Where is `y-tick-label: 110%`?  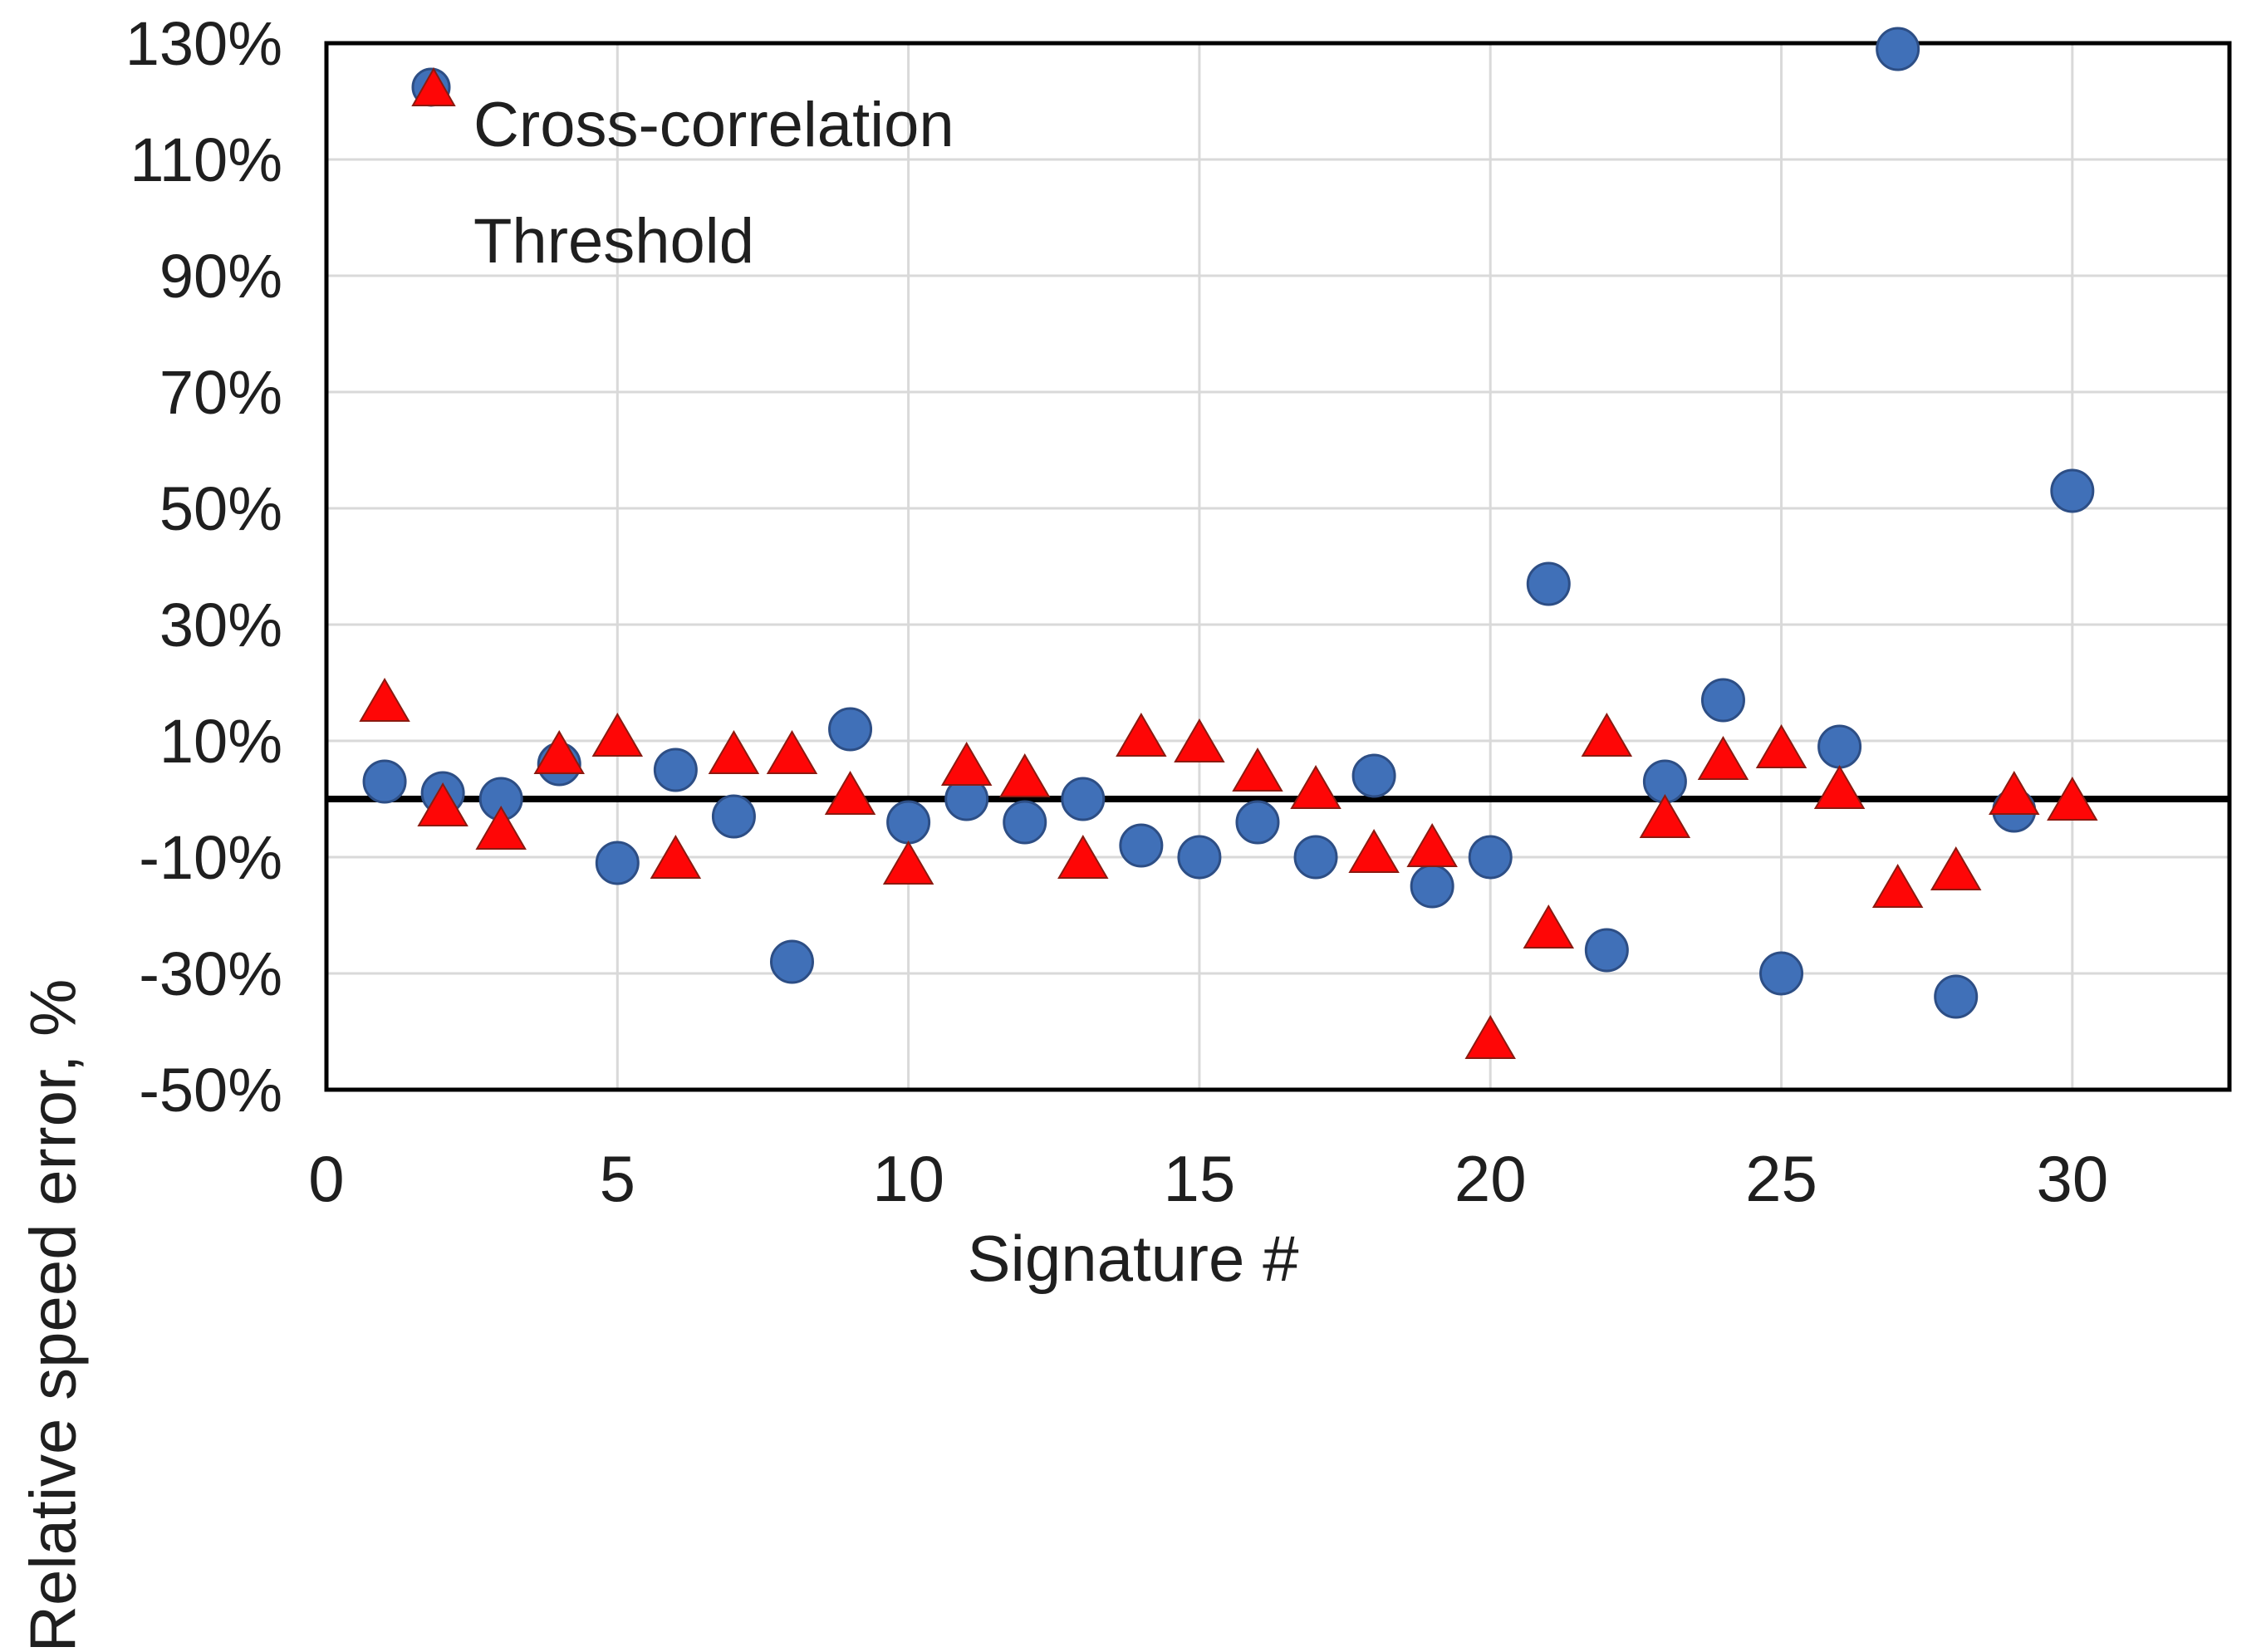 y-tick-label: 110% is located at coordinates (206, 159).